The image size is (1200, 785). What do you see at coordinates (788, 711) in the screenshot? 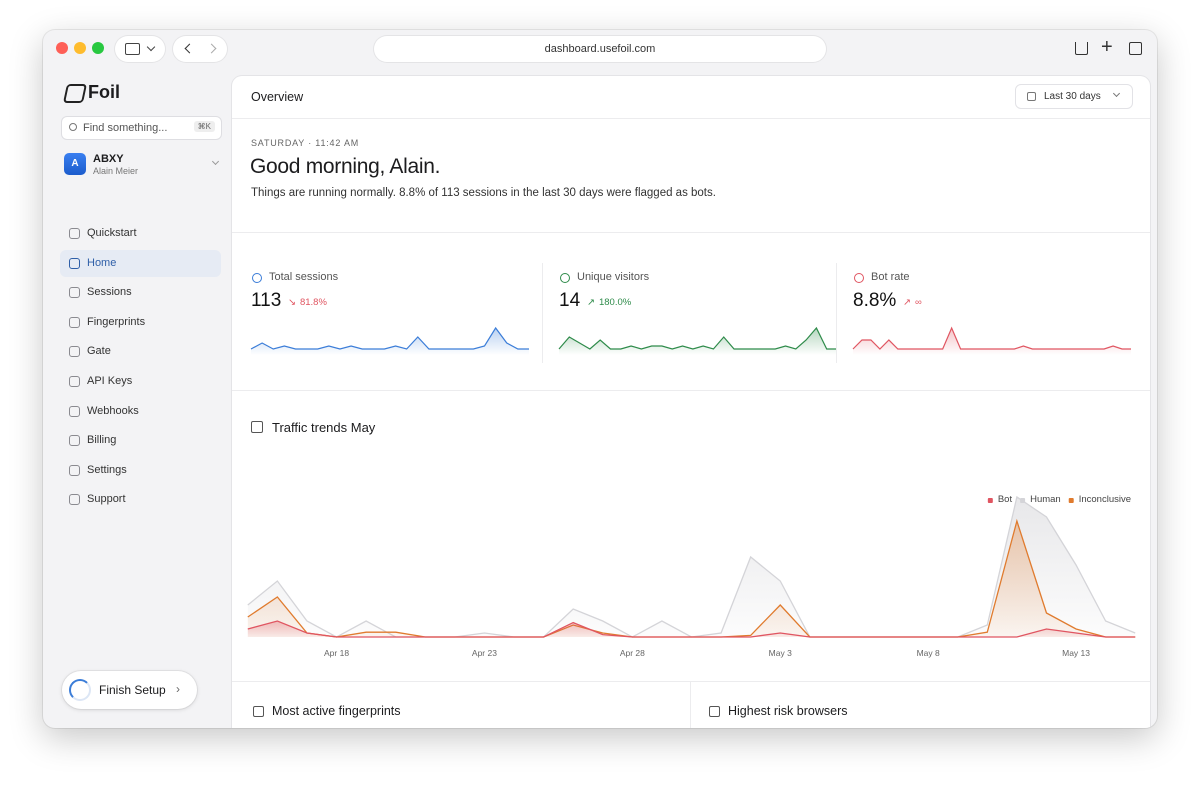
I see `card-title: Highest risk browsers` at bounding box center [788, 711].